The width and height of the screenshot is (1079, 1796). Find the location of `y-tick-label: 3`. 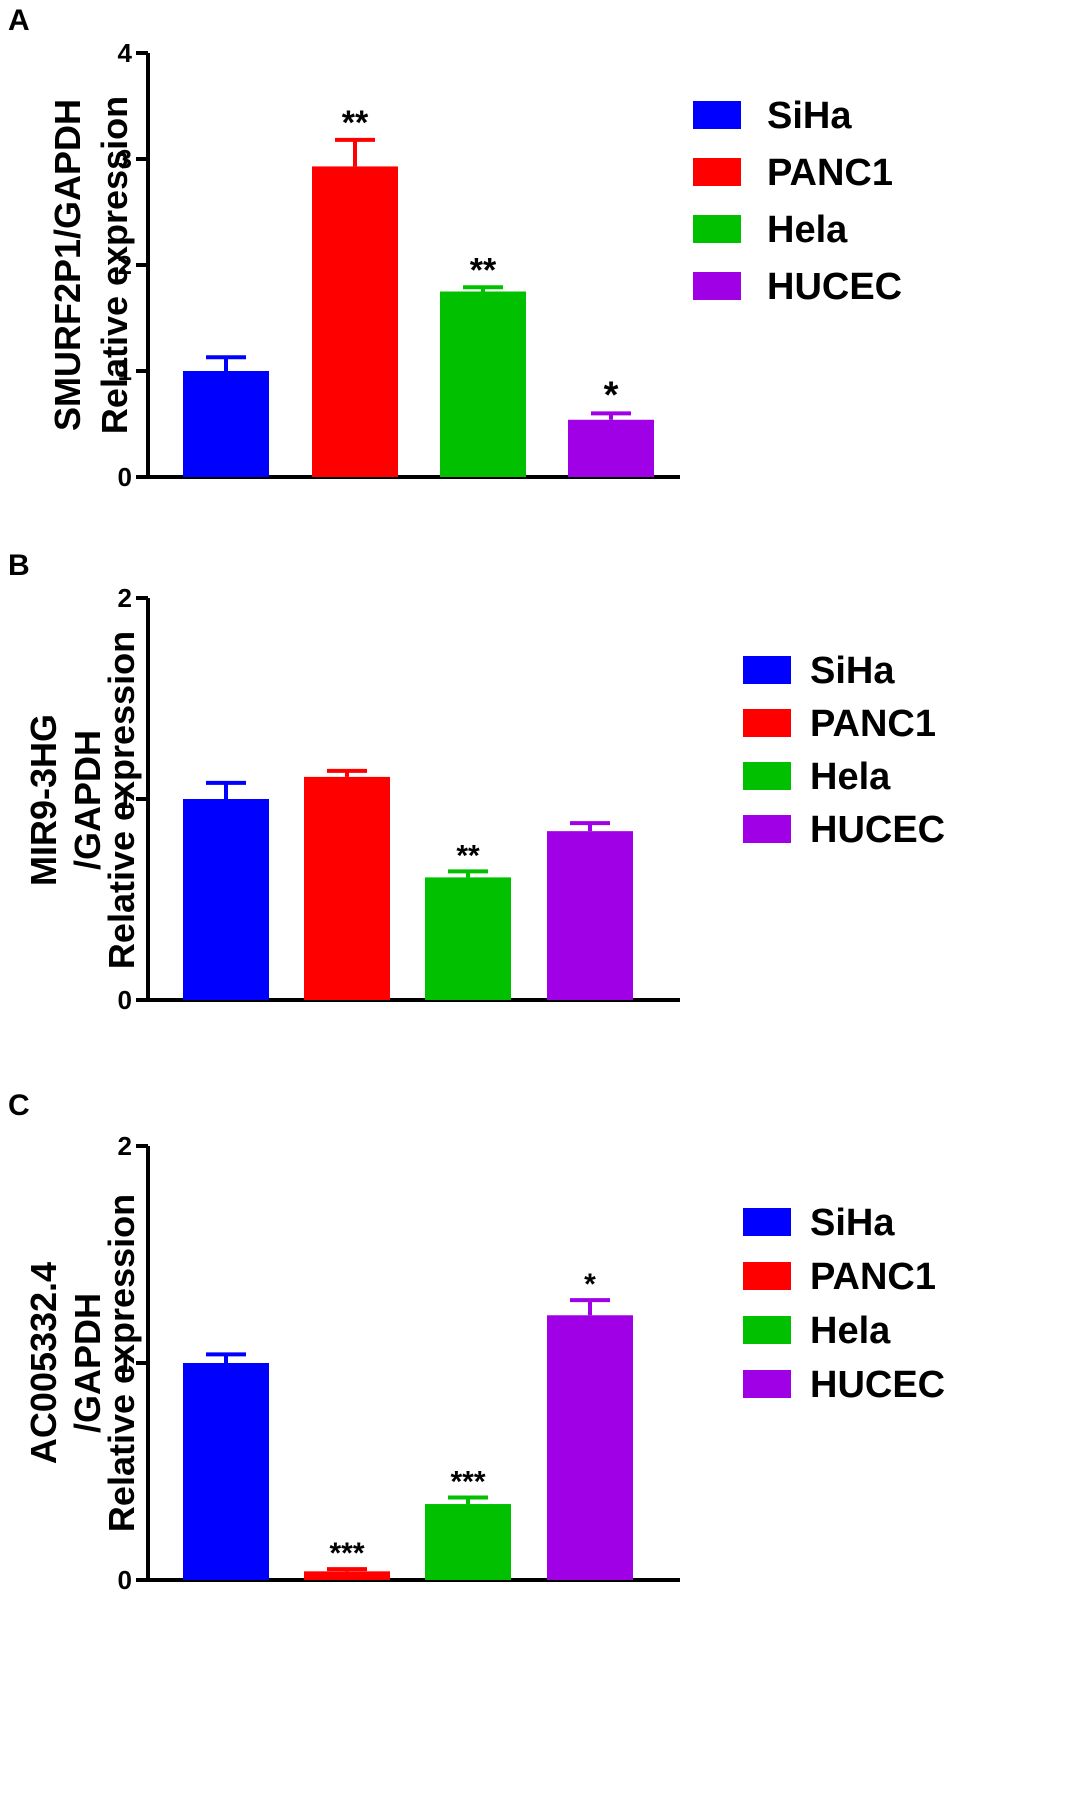

y-tick-label: 3 is located at coordinates (125, 159).